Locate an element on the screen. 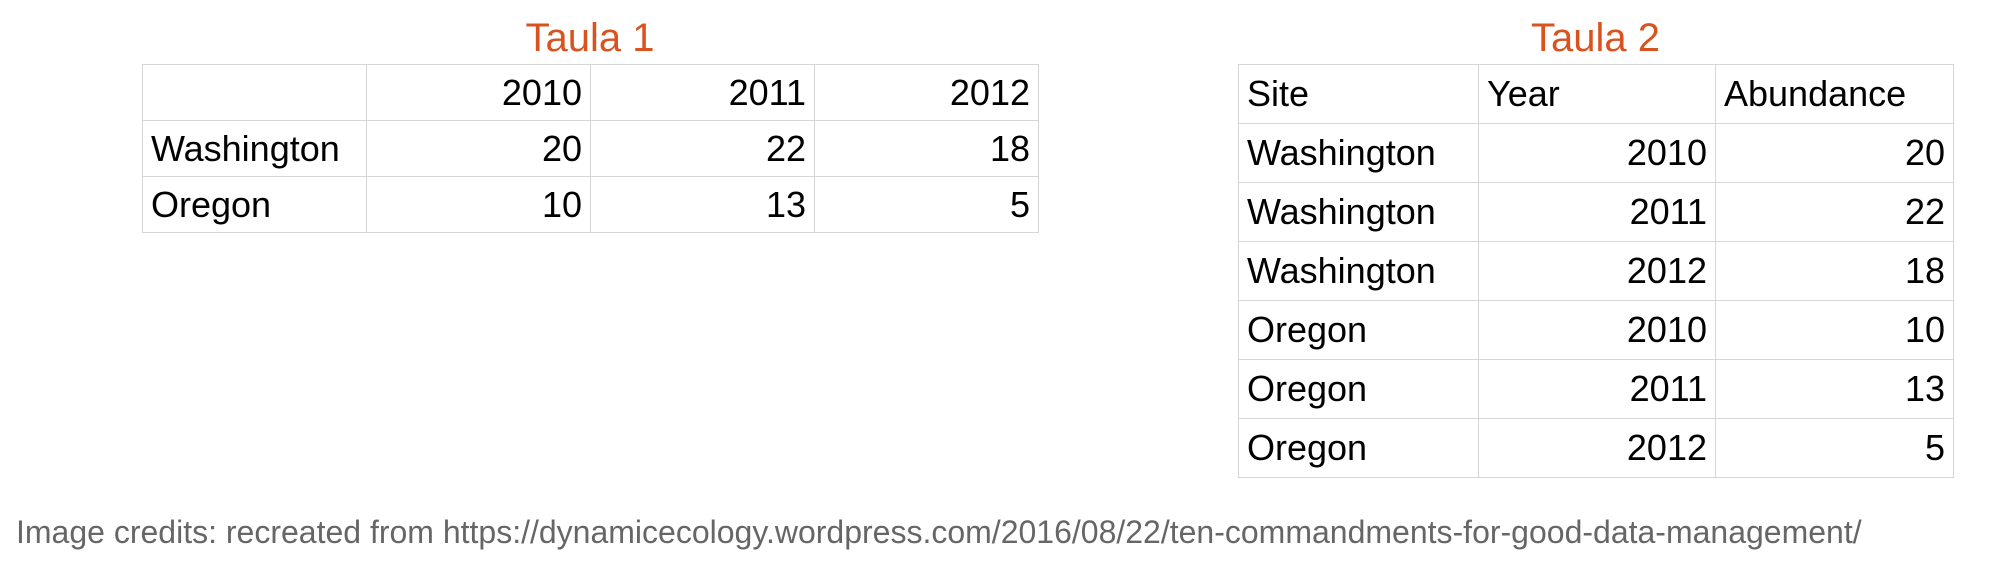 The image size is (1997, 567). header-cell: 2010 is located at coordinates (478, 92).